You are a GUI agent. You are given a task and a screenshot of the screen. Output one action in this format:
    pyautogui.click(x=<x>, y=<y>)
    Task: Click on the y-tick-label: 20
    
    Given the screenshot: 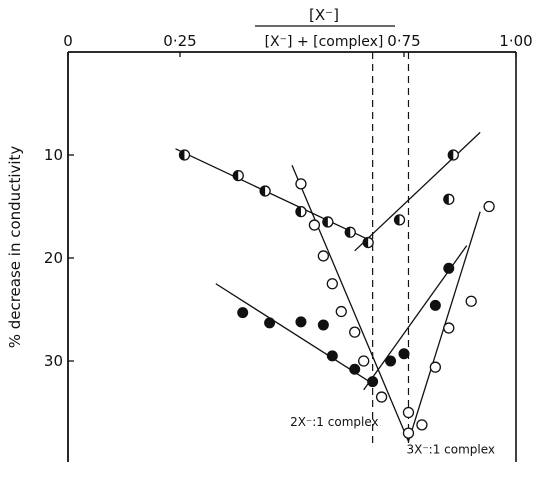 What is the action you would take?
    pyautogui.click(x=53, y=258)
    